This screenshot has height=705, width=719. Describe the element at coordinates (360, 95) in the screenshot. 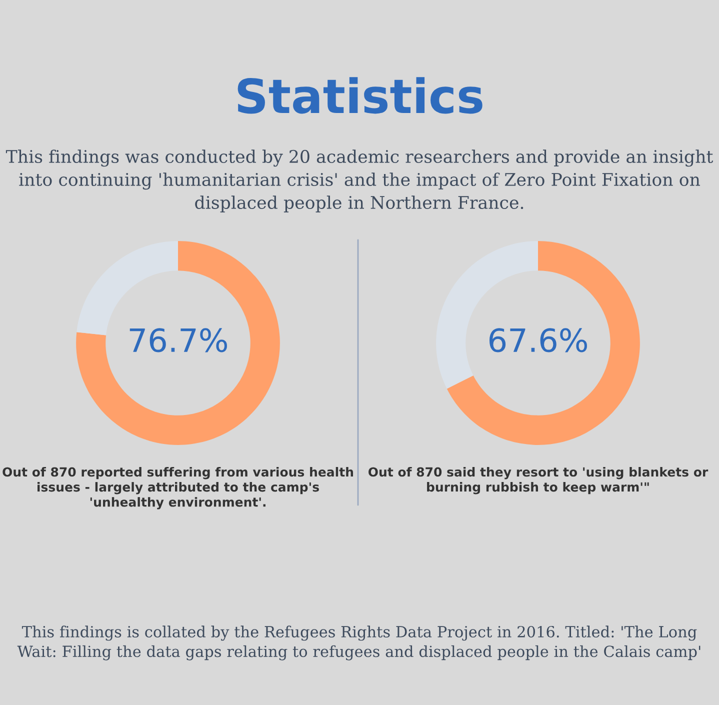

I see `chart-title: Statistics` at that location.